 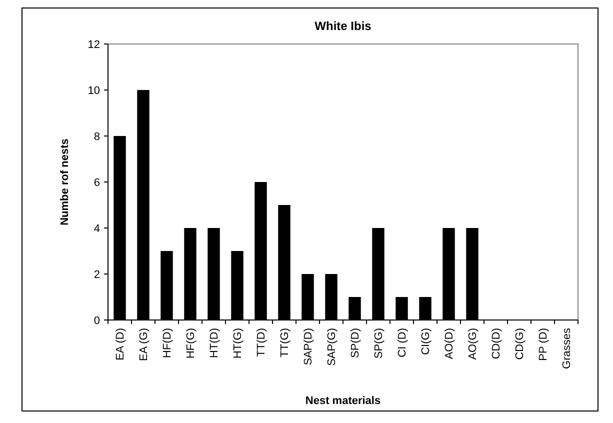 I want to click on y-tick-label: 10, so click(x=94, y=90).